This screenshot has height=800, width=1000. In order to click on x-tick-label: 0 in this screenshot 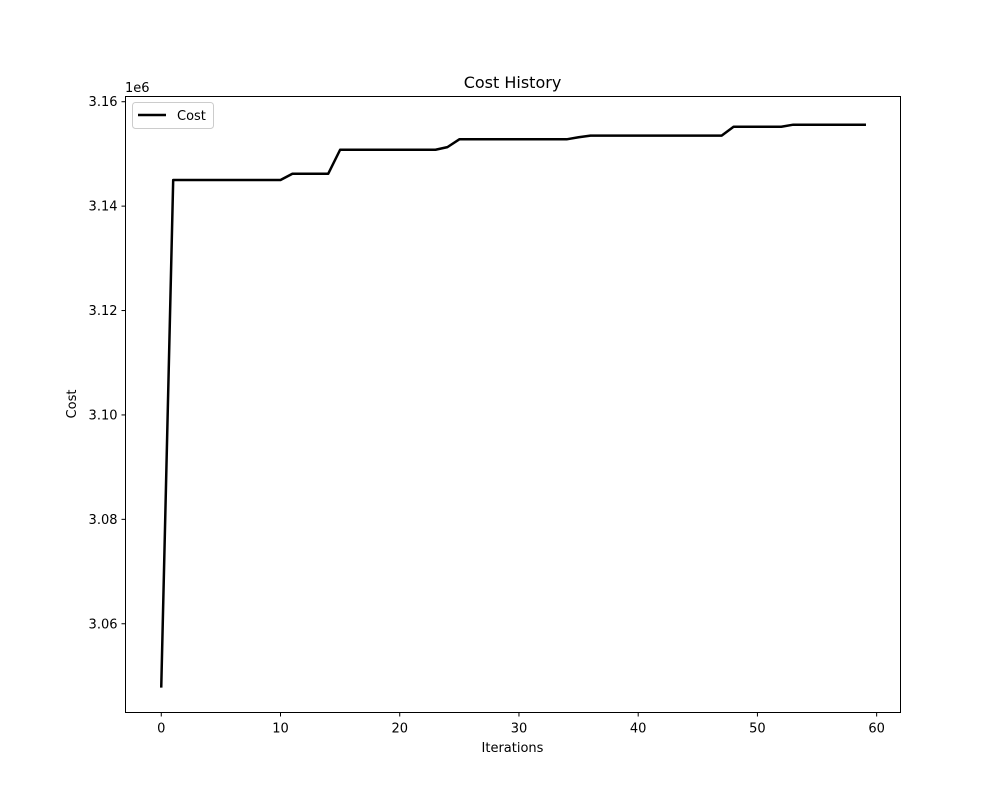, I will do `click(161, 729)`.